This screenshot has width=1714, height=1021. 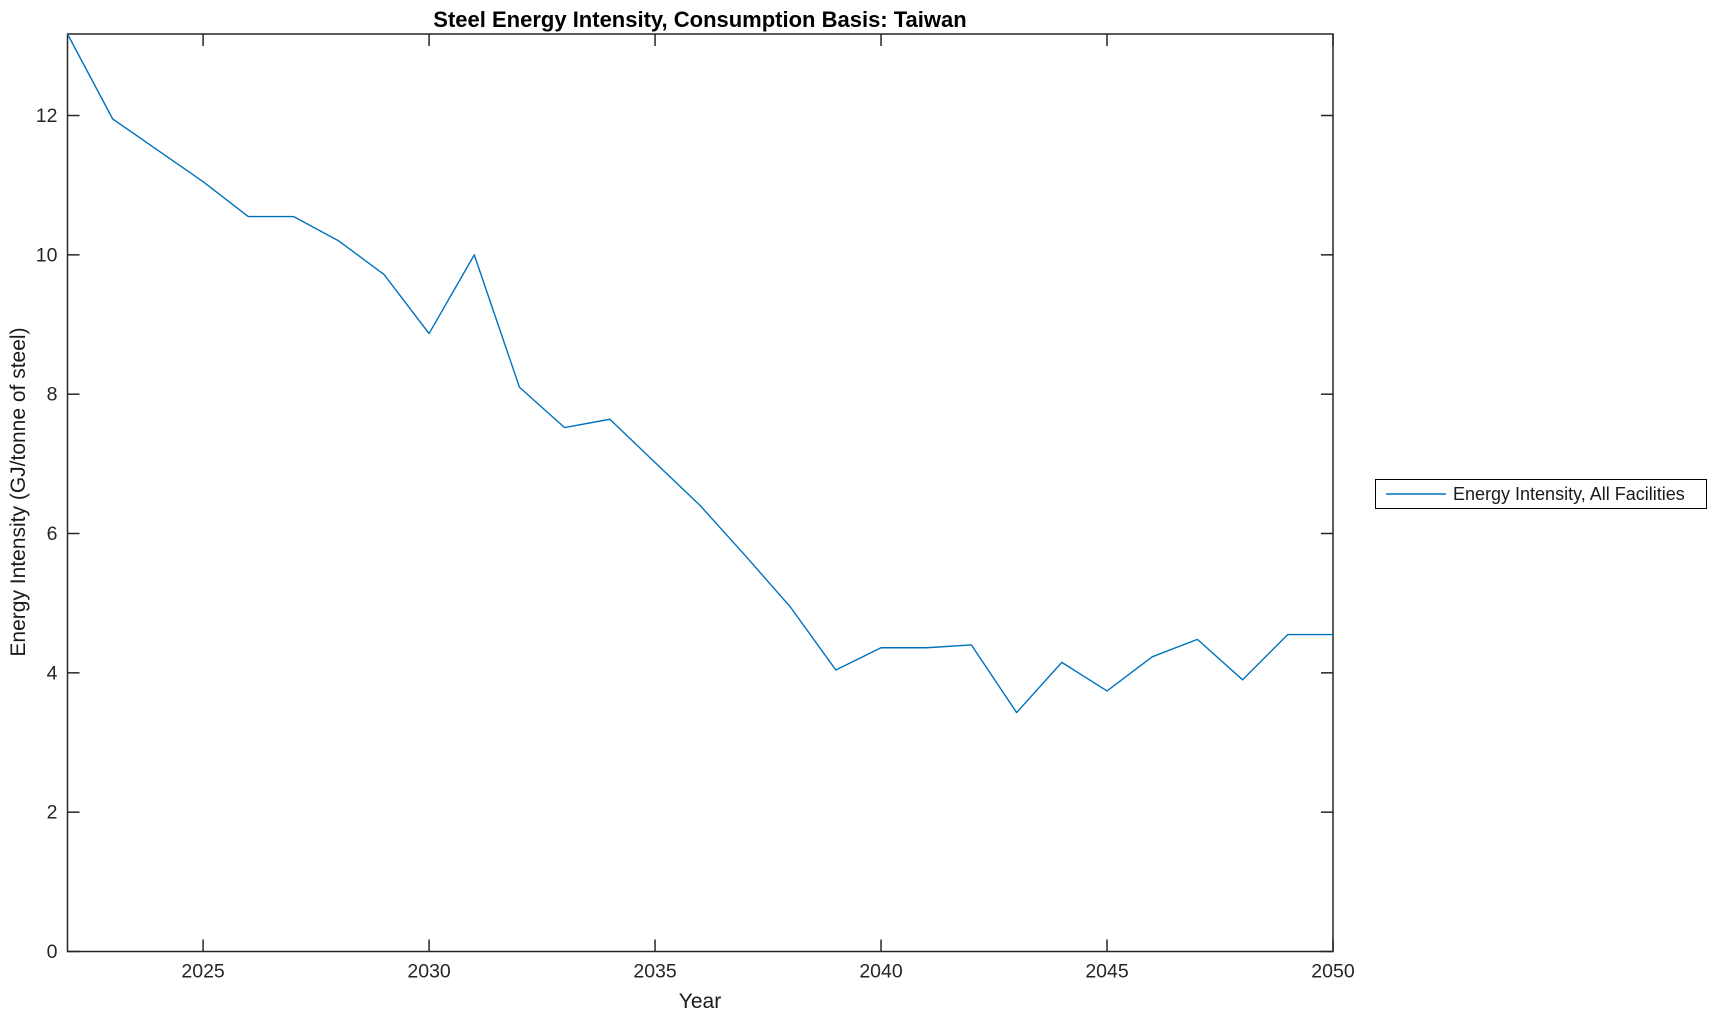 What do you see at coordinates (47, 116) in the screenshot?
I see `y-tick-label: 12` at bounding box center [47, 116].